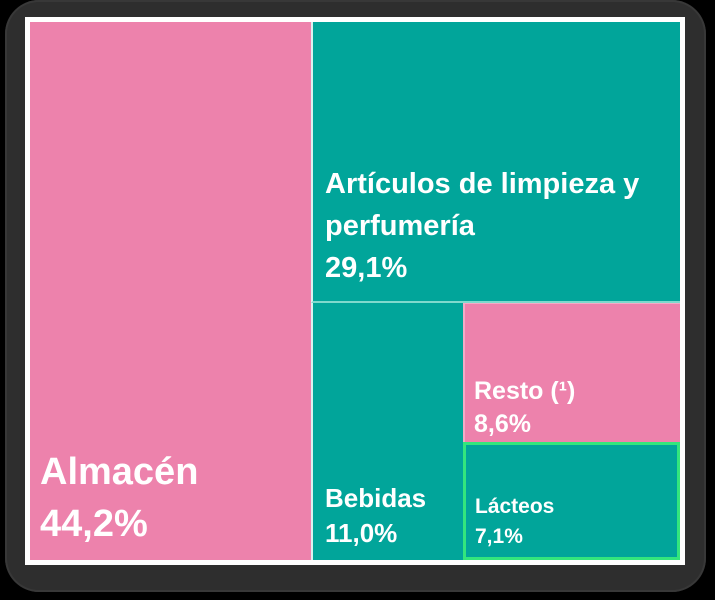  Describe the element at coordinates (515, 507) in the screenshot. I see `cell-label: Lácteos` at that location.